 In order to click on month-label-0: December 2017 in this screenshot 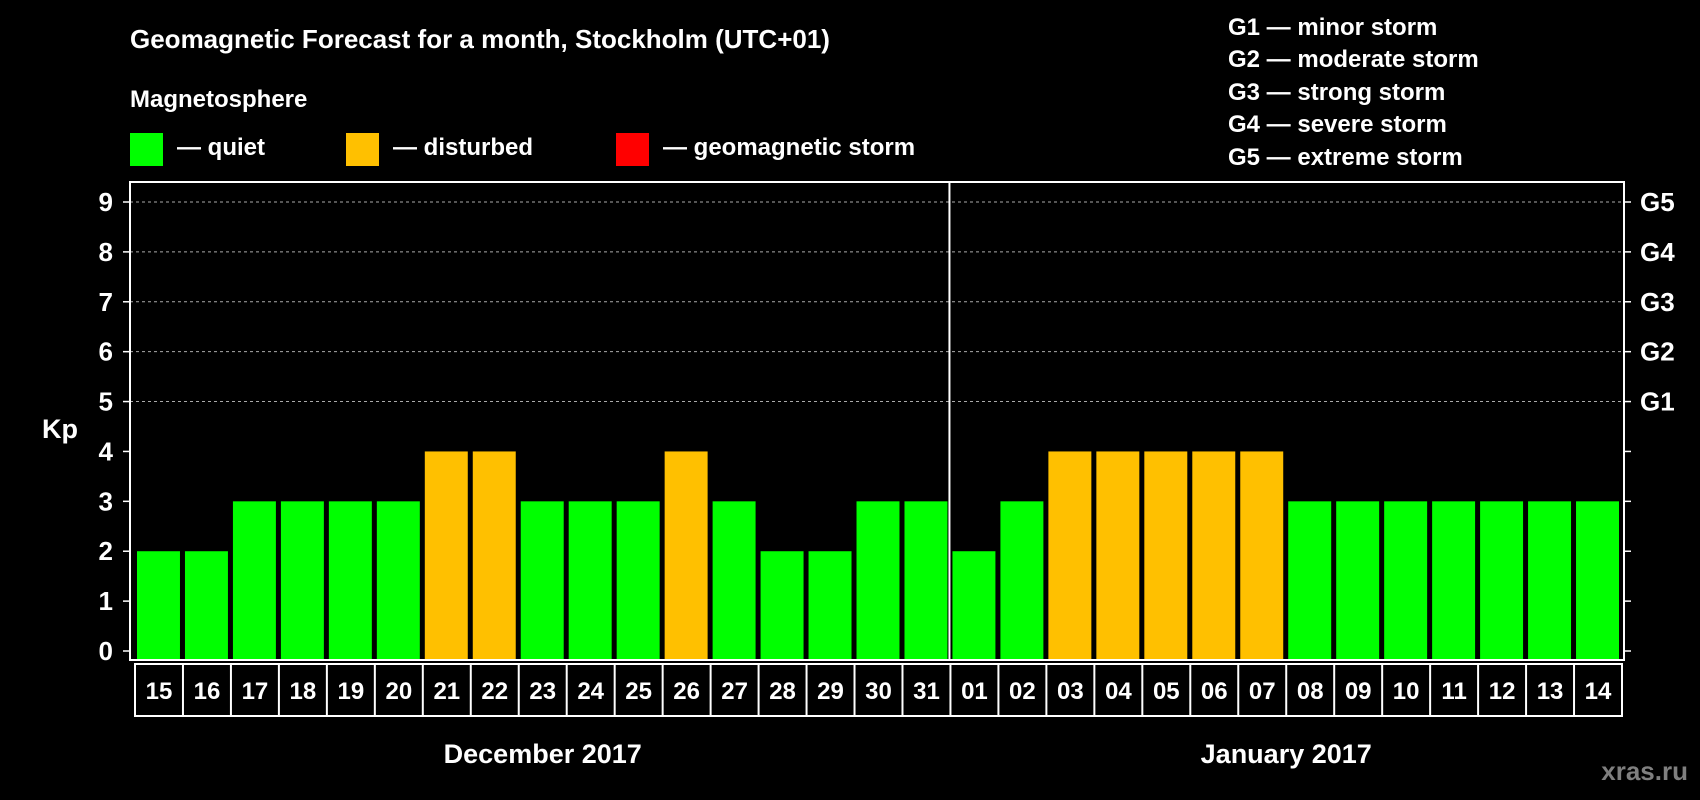, I will do `click(543, 754)`.